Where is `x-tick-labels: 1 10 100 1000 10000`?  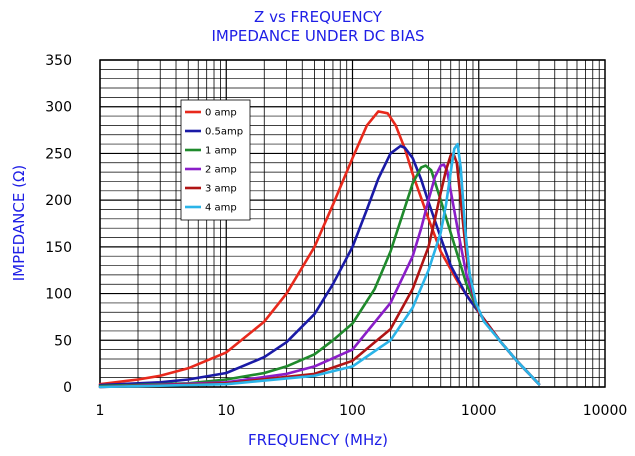
x-tick-labels: 1 10 100 1000 10000 is located at coordinates (362, 411).